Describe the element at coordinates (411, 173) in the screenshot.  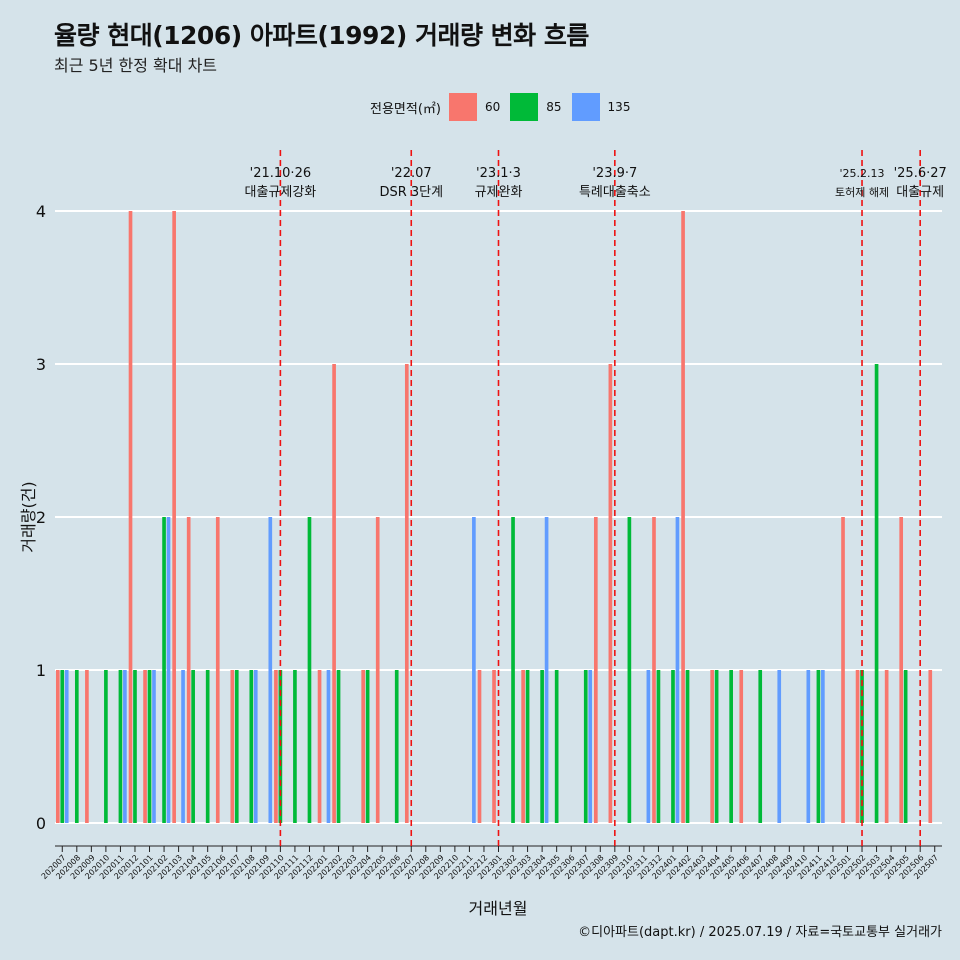
I see `event-date-202207: '22.07` at that location.